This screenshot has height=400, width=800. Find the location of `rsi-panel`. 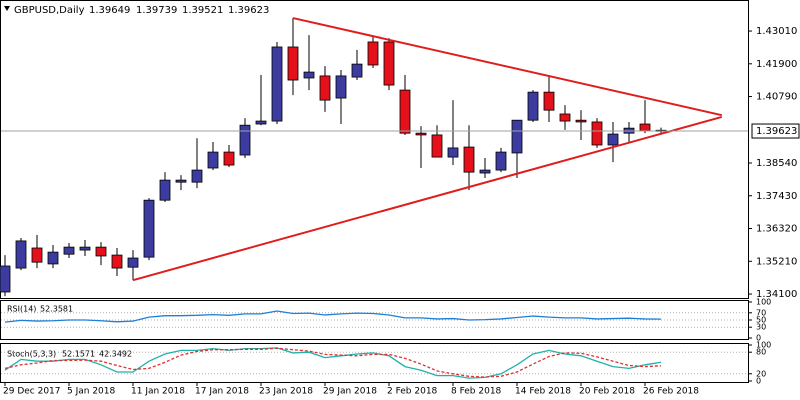

rsi-panel is located at coordinates (374, 320).